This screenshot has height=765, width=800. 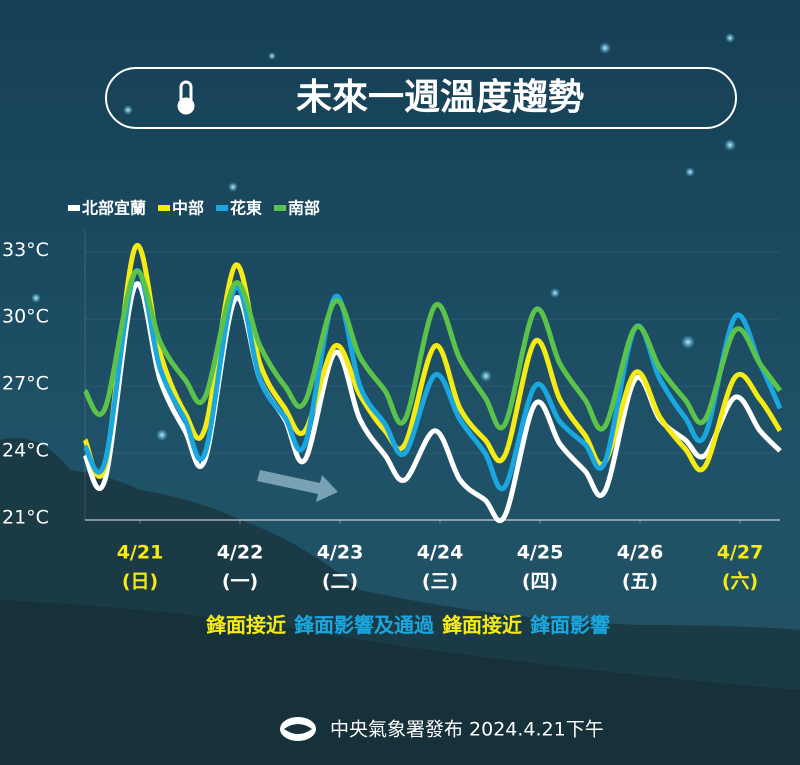 I want to click on y-tick-label: 27°C, so click(x=25, y=384).